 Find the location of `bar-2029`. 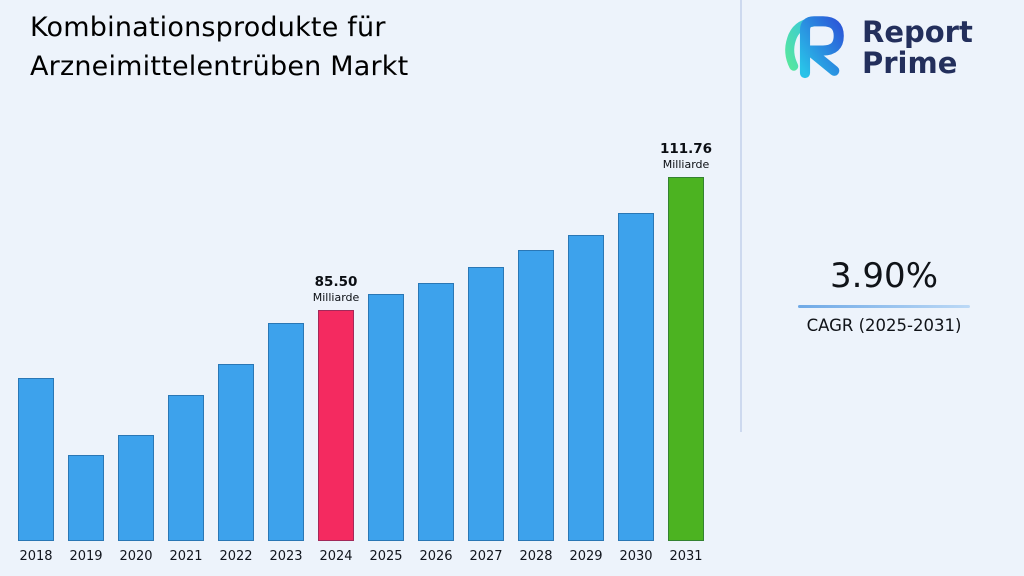

bar-2029 is located at coordinates (586, 388).